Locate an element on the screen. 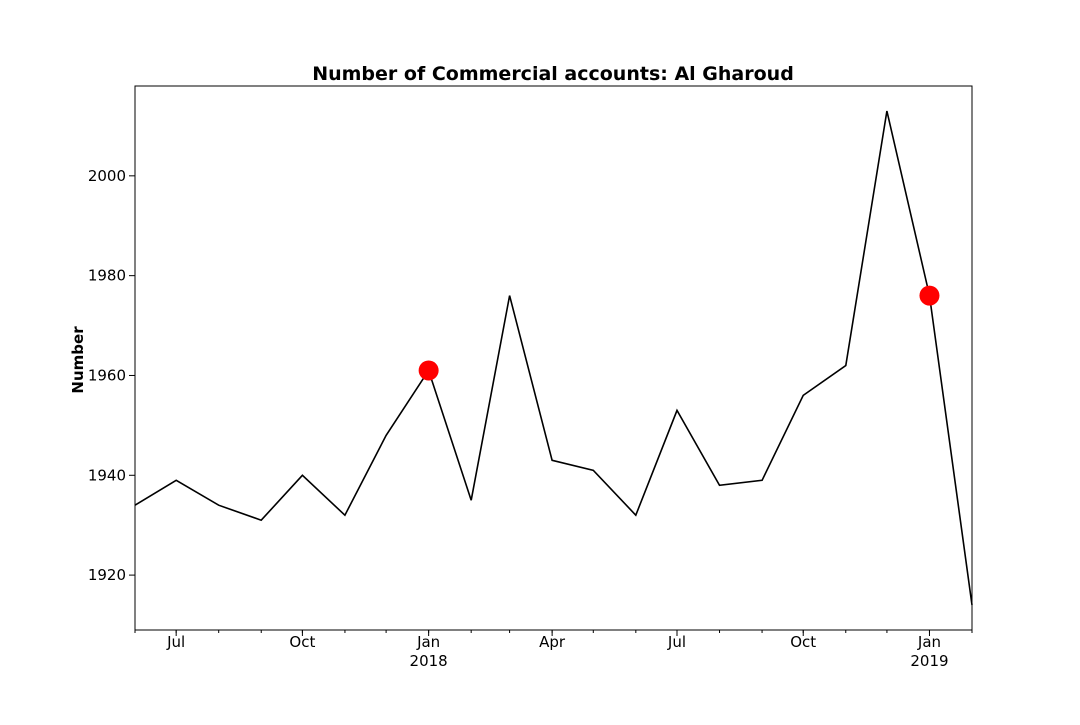  x-tick-label-0: Jul is located at coordinates (175, 642).